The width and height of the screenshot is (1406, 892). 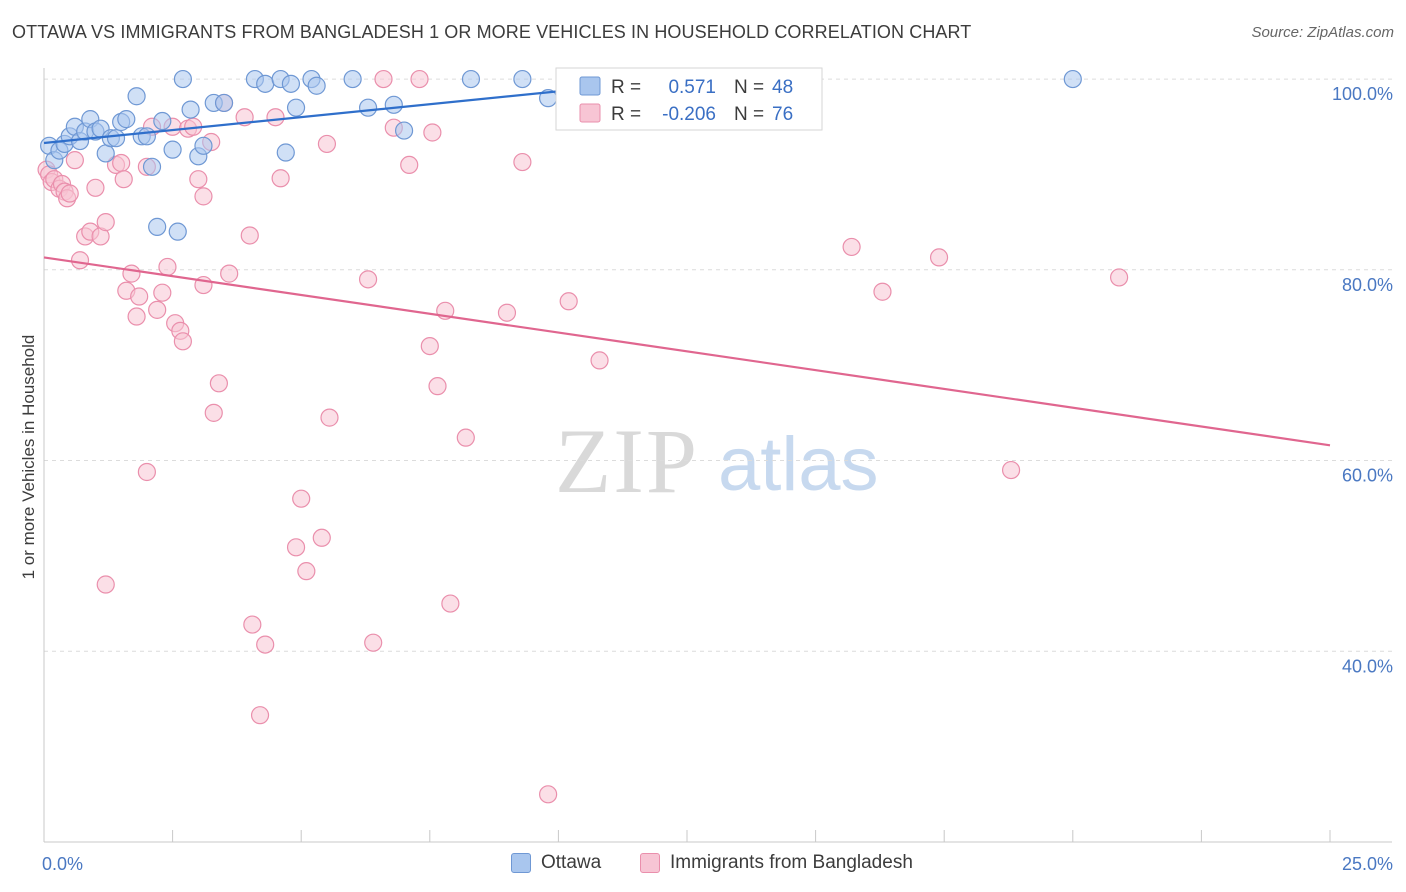 What do you see at coordinates (1367, 285) in the screenshot?
I see `y-tick-label: 80.0%` at bounding box center [1367, 285].